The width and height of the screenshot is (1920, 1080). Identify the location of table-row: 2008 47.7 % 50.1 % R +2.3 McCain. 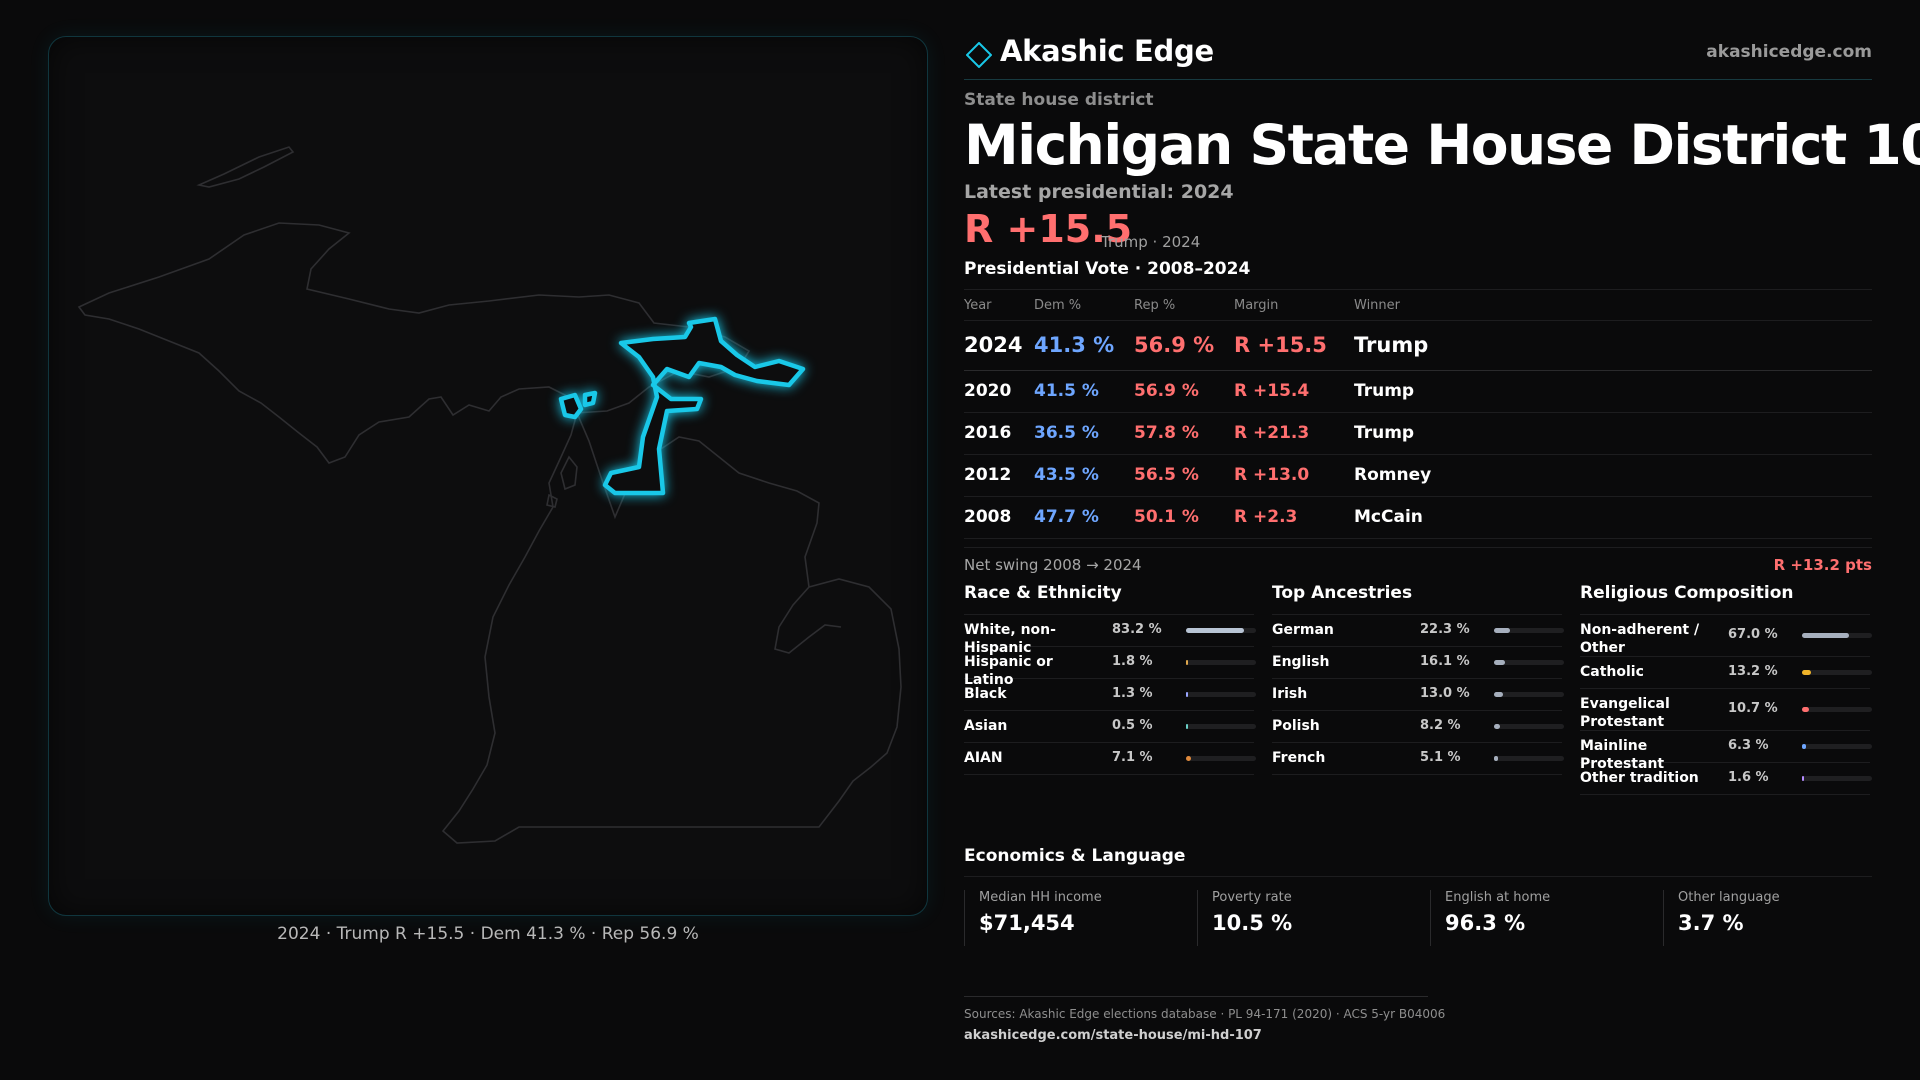
(1418, 517).